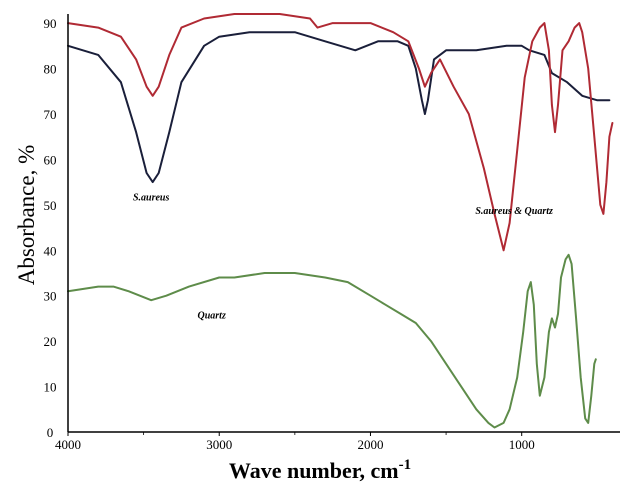 The height and width of the screenshot is (491, 636). What do you see at coordinates (50, 114) in the screenshot?
I see `y-tick-label: 70` at bounding box center [50, 114].